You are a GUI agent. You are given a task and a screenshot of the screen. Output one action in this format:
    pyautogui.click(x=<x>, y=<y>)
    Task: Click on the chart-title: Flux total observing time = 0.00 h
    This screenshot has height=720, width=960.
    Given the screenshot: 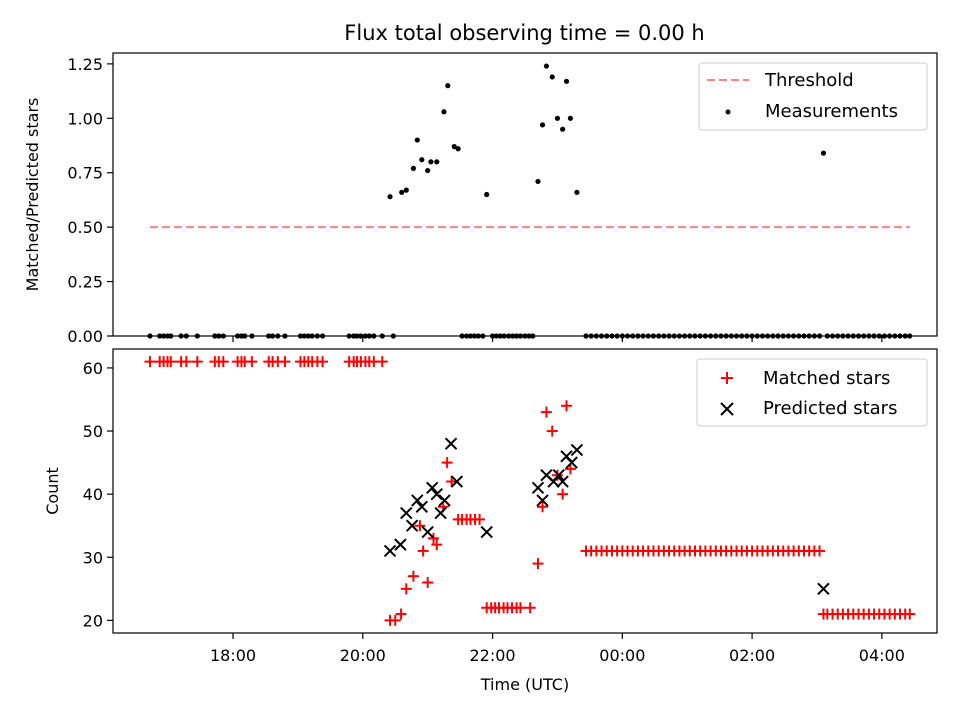 What is the action you would take?
    pyautogui.click(x=524, y=33)
    